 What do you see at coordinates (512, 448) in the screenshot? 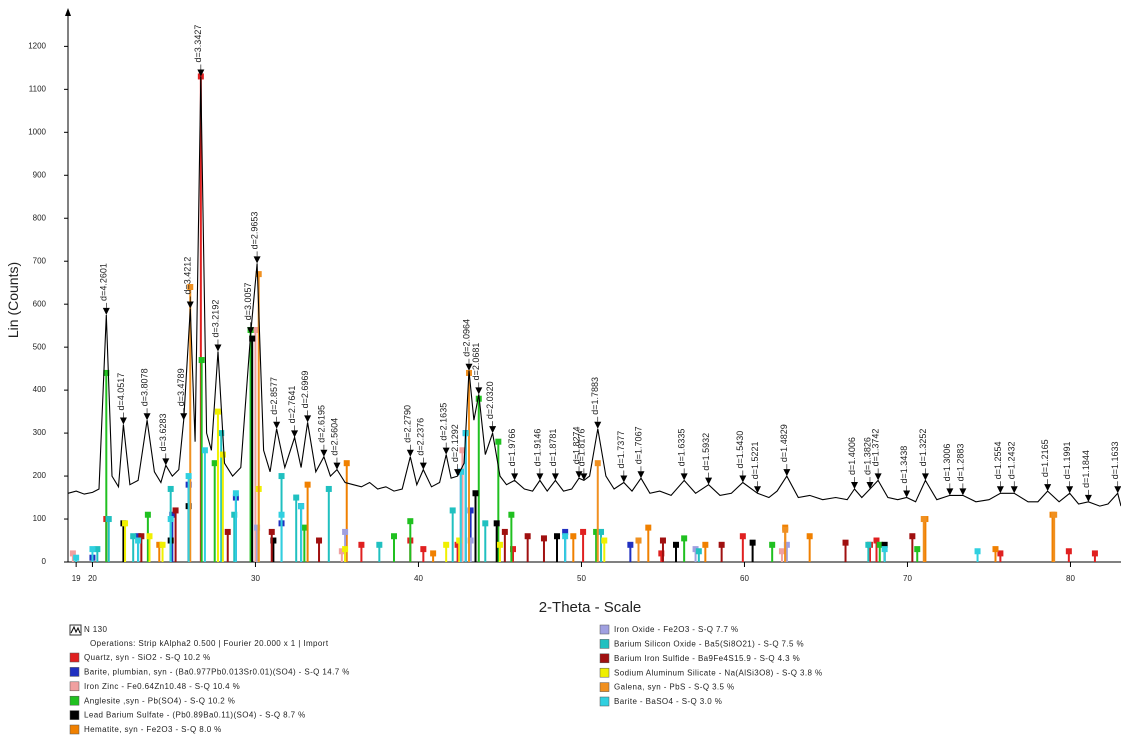
I see `peak-label: d=1.9766` at bounding box center [512, 448].